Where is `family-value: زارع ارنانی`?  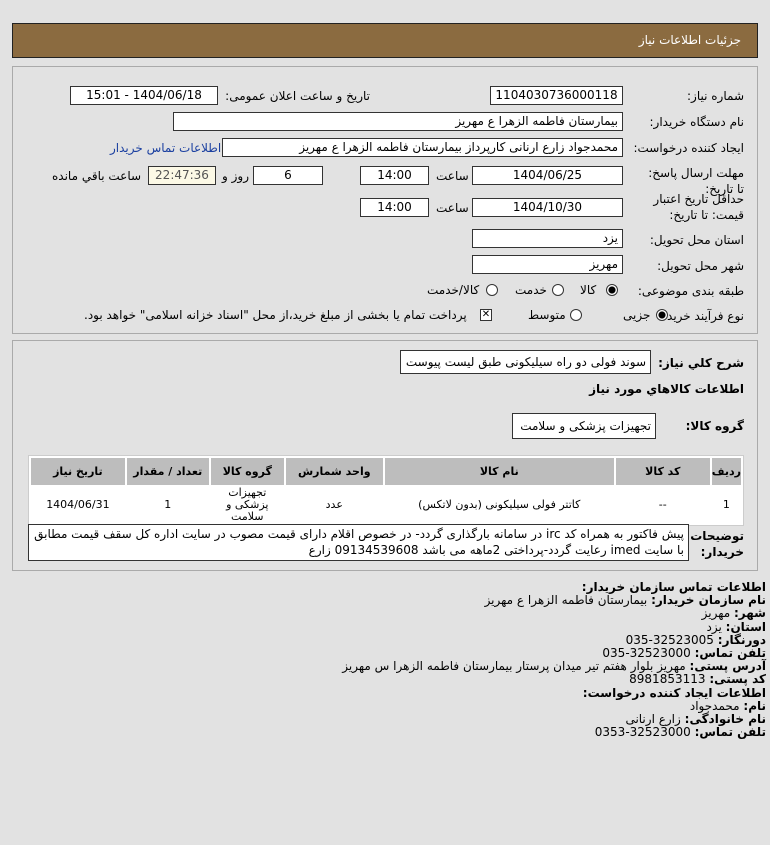 family-value: زارع ارنانی is located at coordinates (653, 719).